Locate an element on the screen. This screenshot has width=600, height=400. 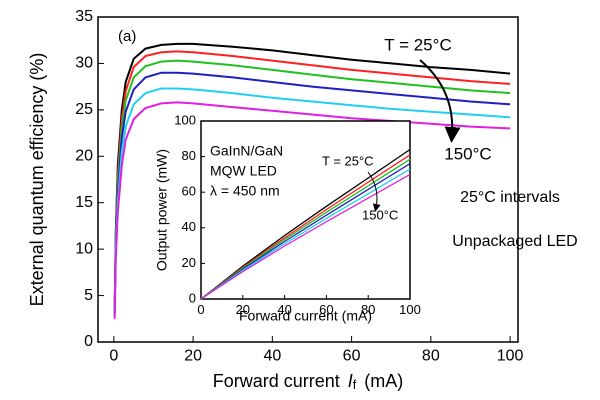
y-tick-label: 30 is located at coordinates (84, 63).